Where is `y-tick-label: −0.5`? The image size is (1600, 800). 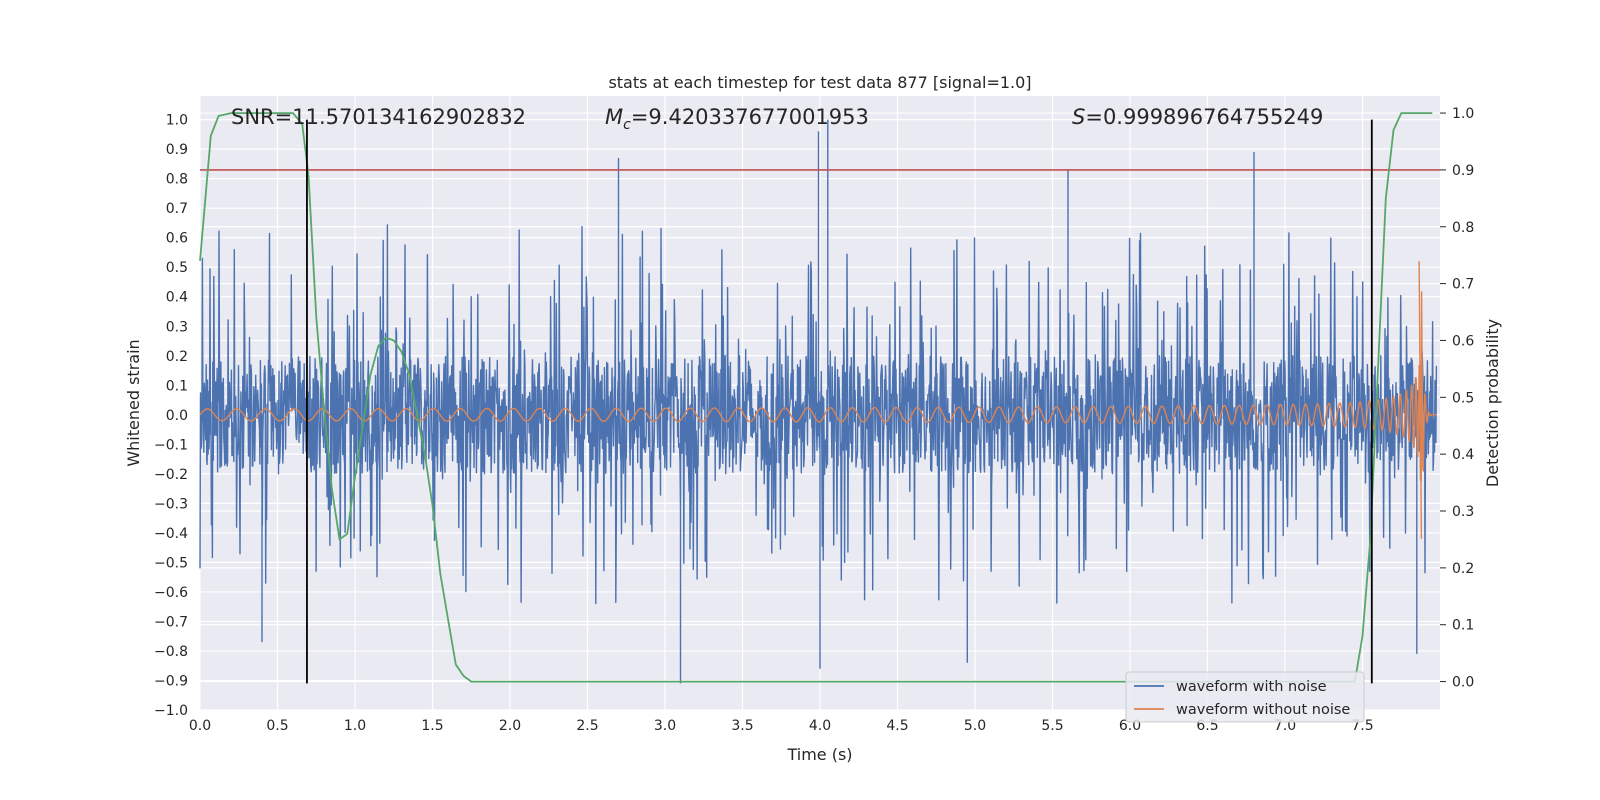 y-tick-label: −0.5 is located at coordinates (171, 563).